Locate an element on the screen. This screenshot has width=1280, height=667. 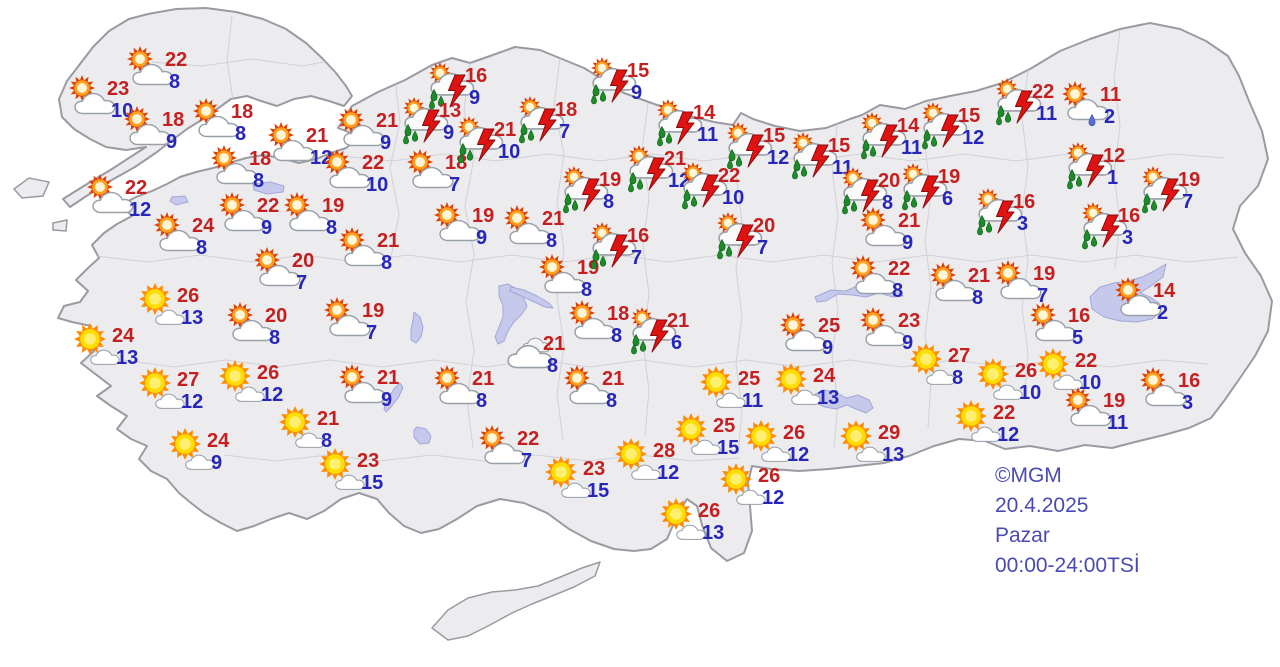
high-temp: 12 is located at coordinates (1114, 156).